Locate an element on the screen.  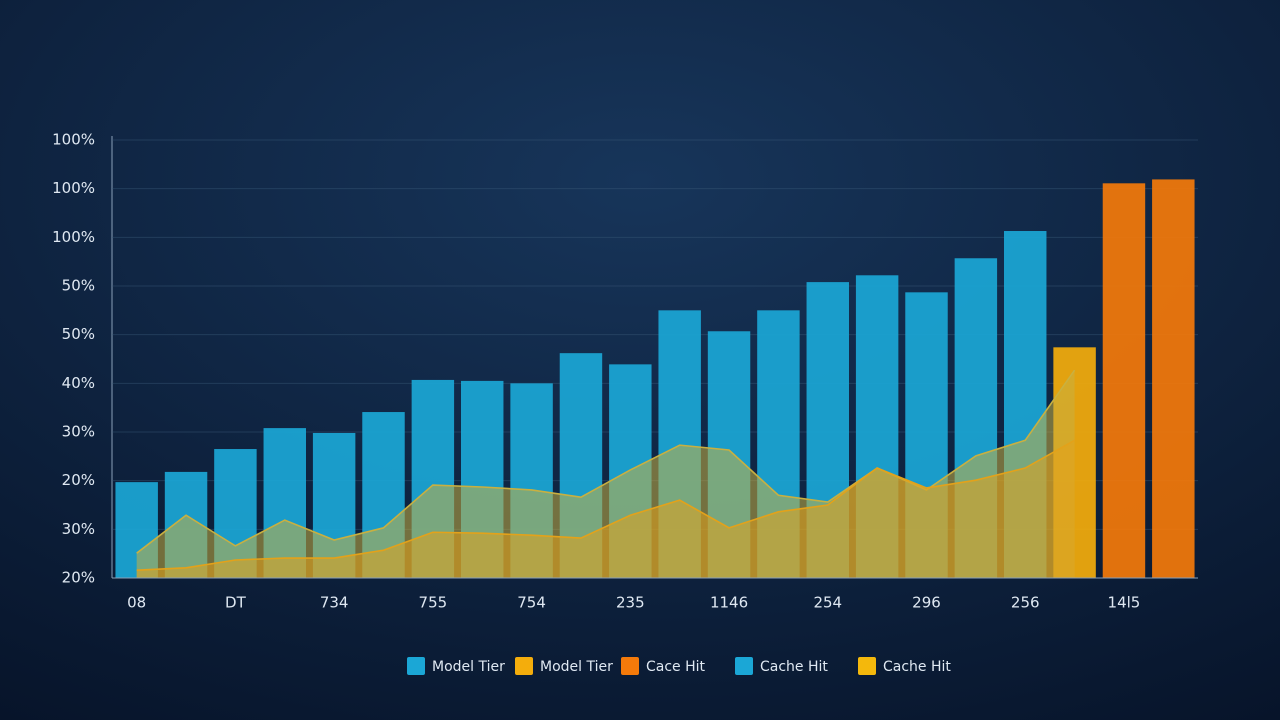
x-tick-label: DT is located at coordinates (236, 603).